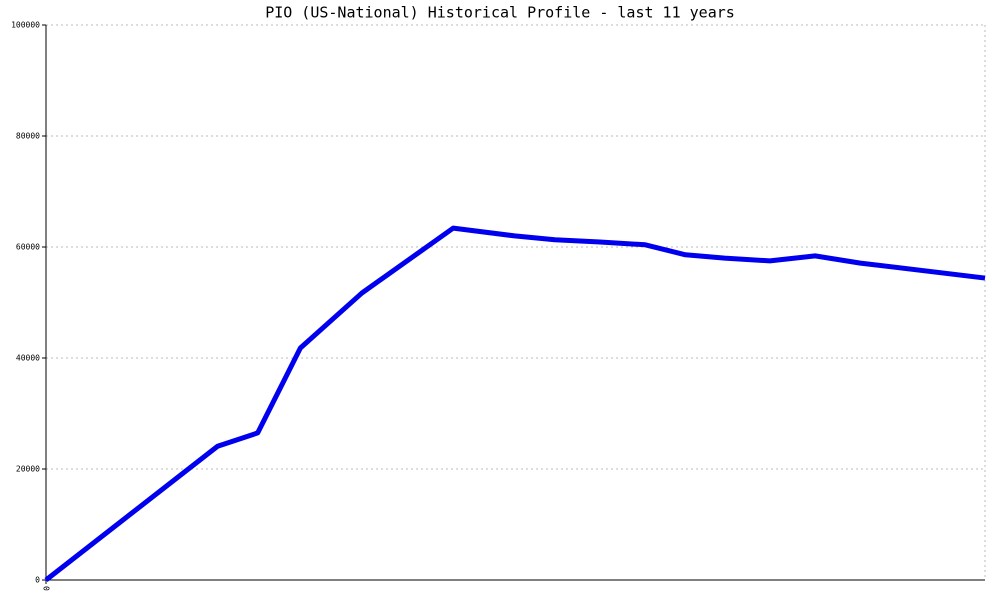 The width and height of the screenshot is (1000, 600). What do you see at coordinates (28, 136) in the screenshot?
I see `y-tick-label: 80000` at bounding box center [28, 136].